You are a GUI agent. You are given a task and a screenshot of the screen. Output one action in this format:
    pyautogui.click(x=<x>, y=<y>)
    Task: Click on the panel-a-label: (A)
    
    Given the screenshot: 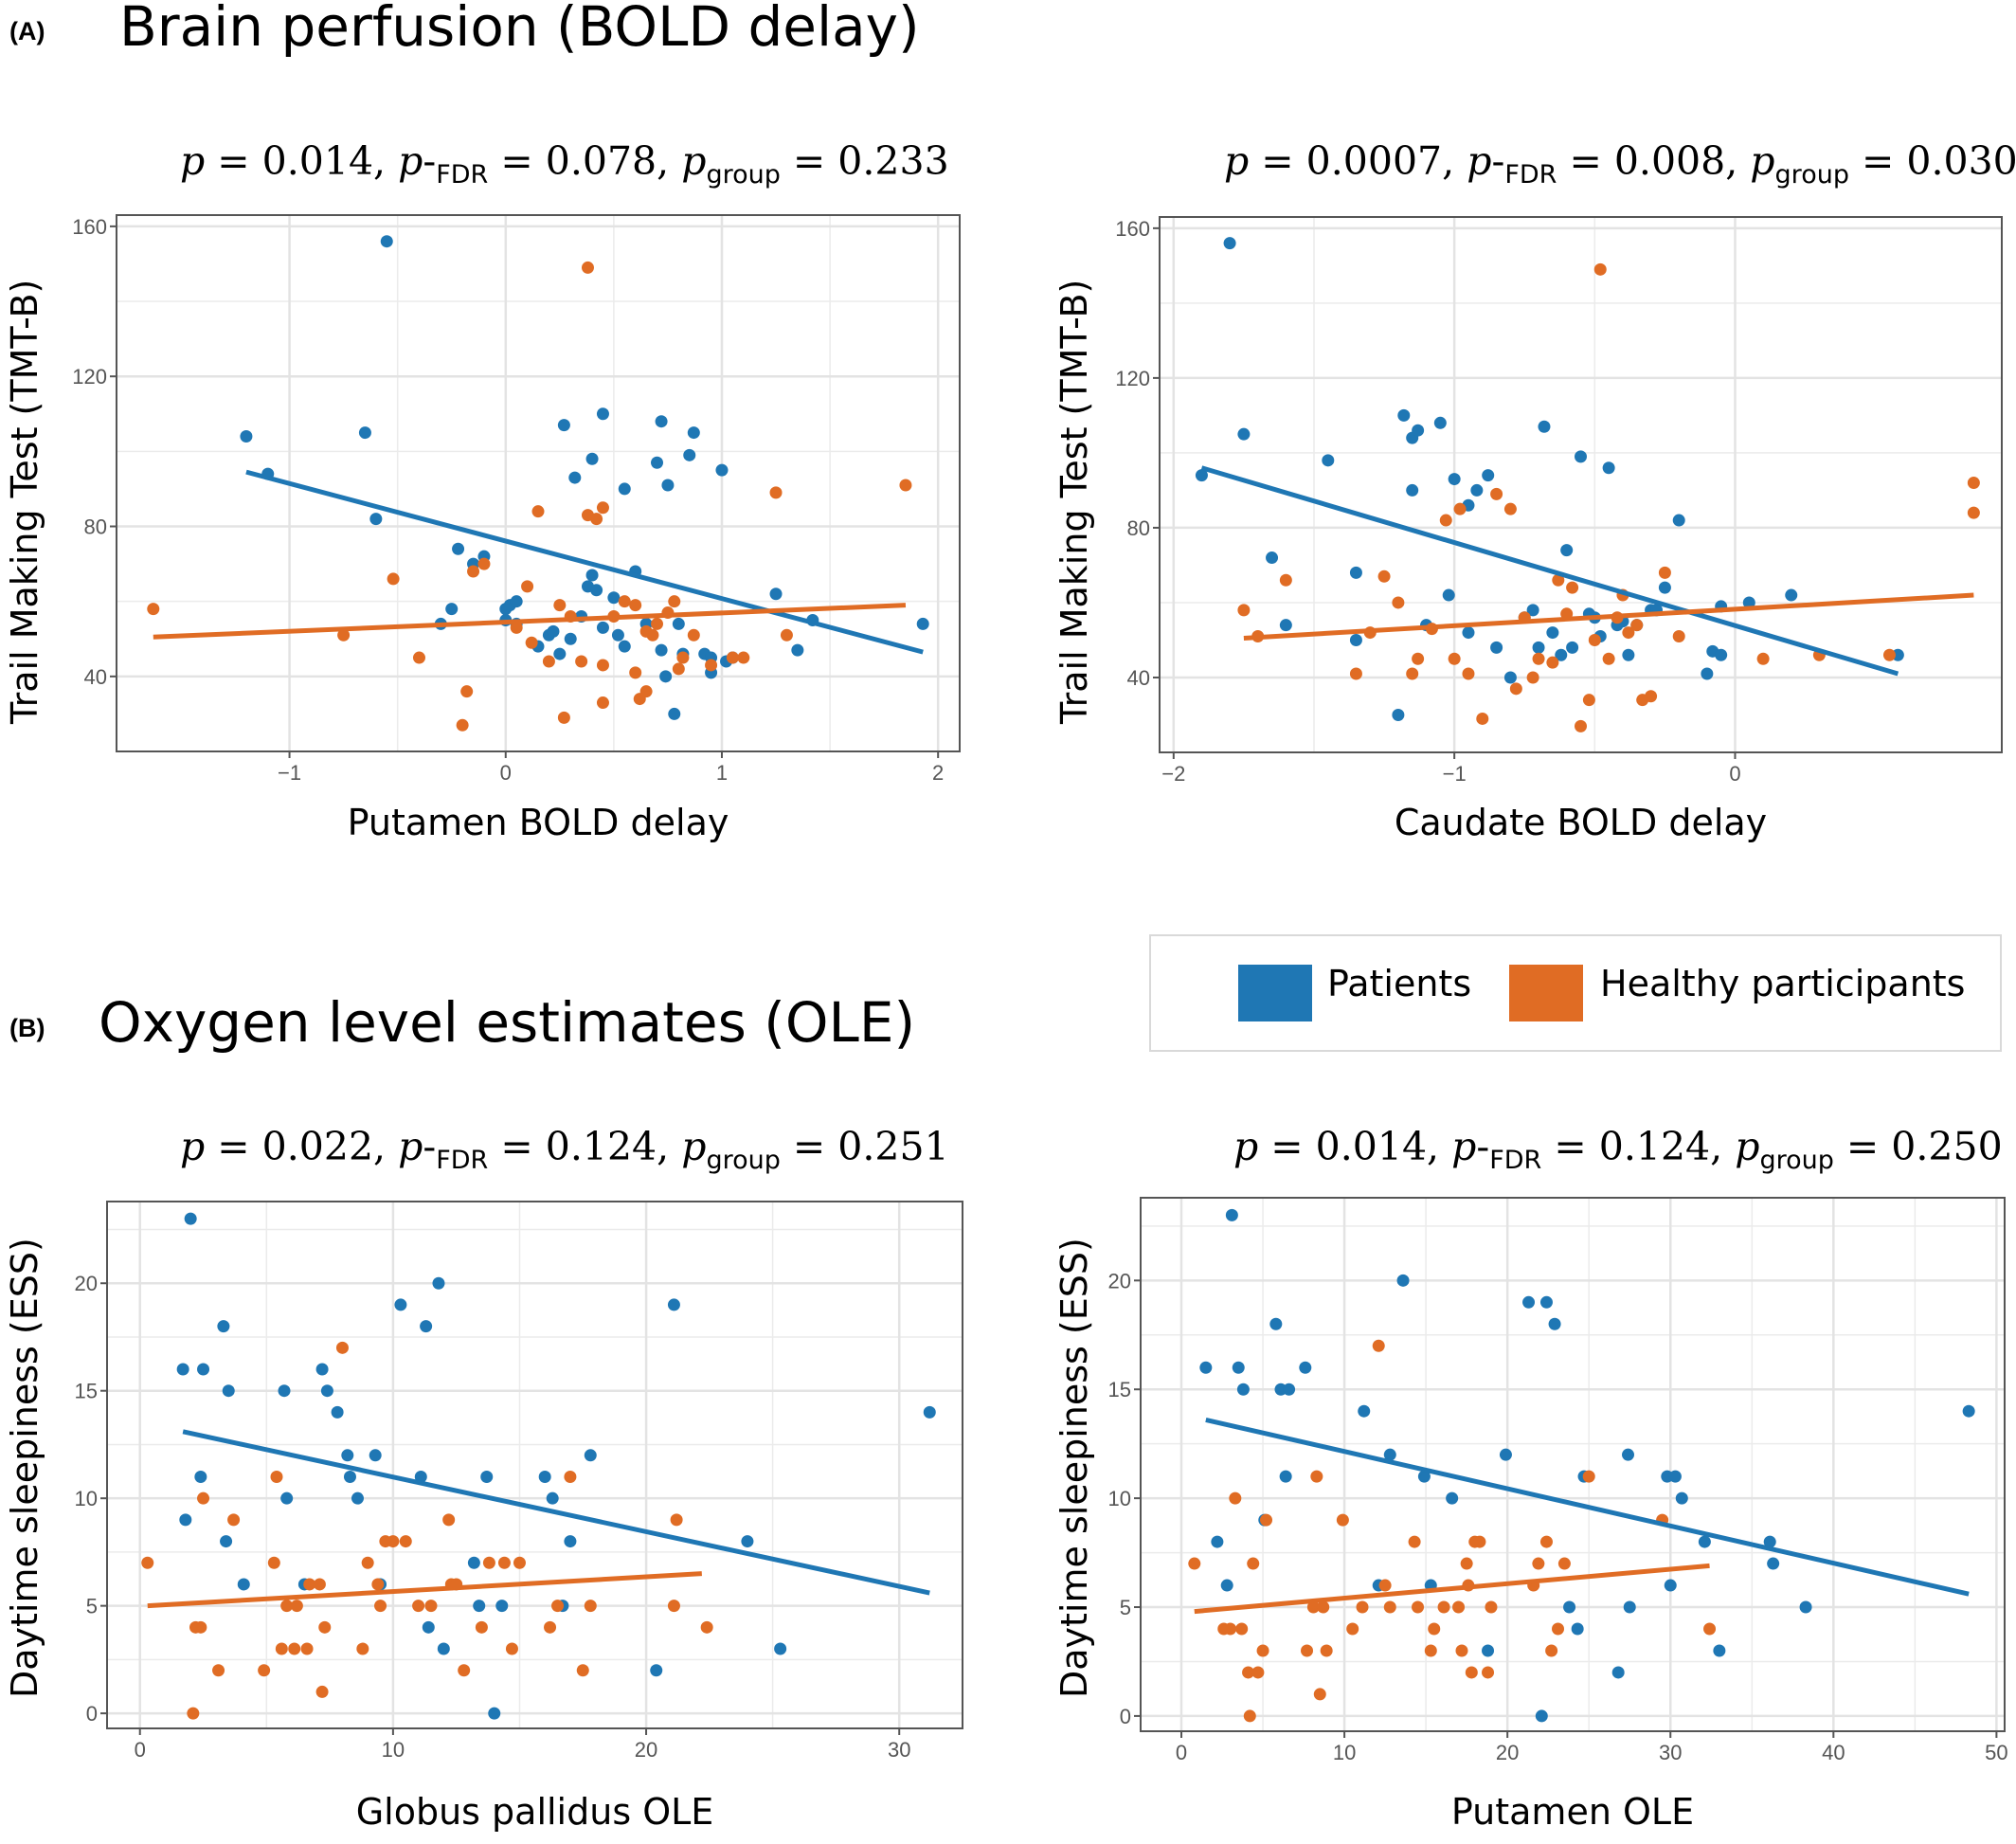 What is the action you would take?
    pyautogui.click(x=27, y=31)
    